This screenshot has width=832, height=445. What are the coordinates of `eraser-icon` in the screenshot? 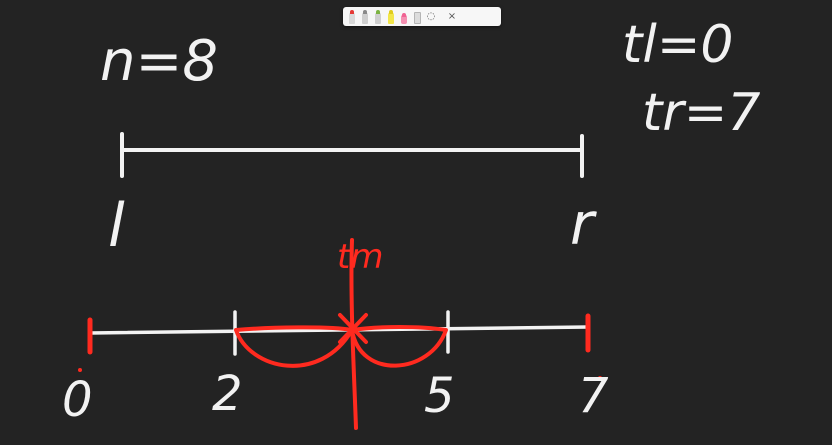 It's located at (404, 16).